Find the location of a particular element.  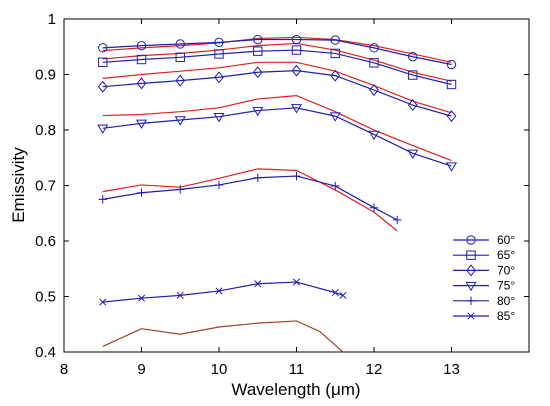

y-tick-label: 0.5 is located at coordinates (45, 297).